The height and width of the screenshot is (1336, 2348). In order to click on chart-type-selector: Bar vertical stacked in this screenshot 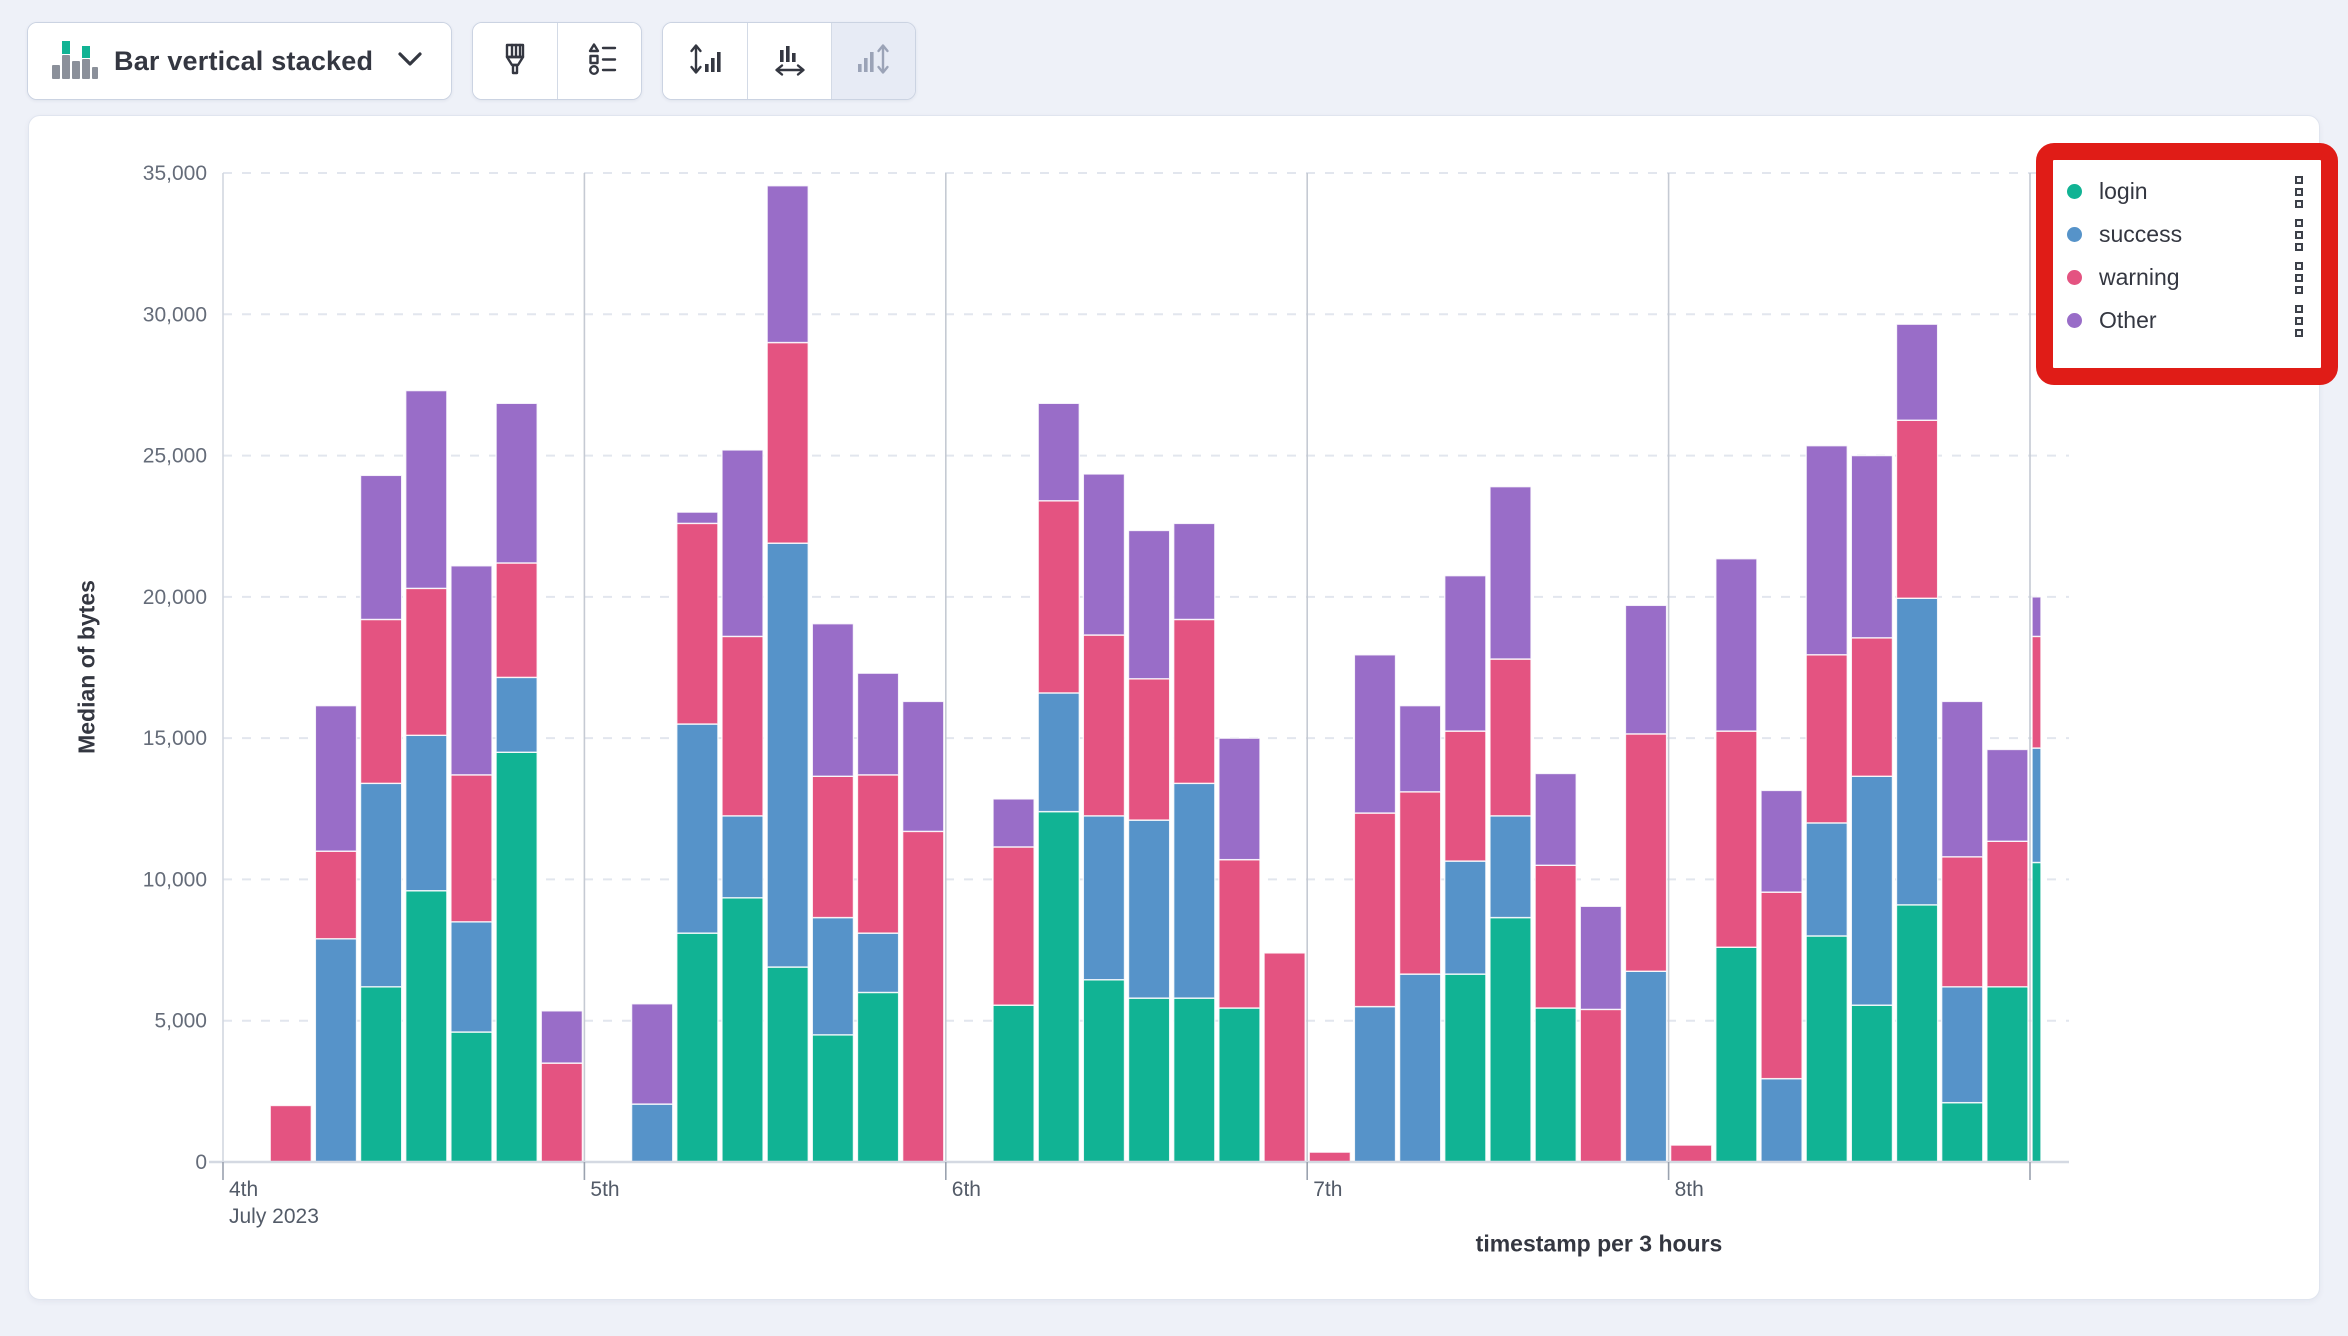, I will do `click(240, 61)`.